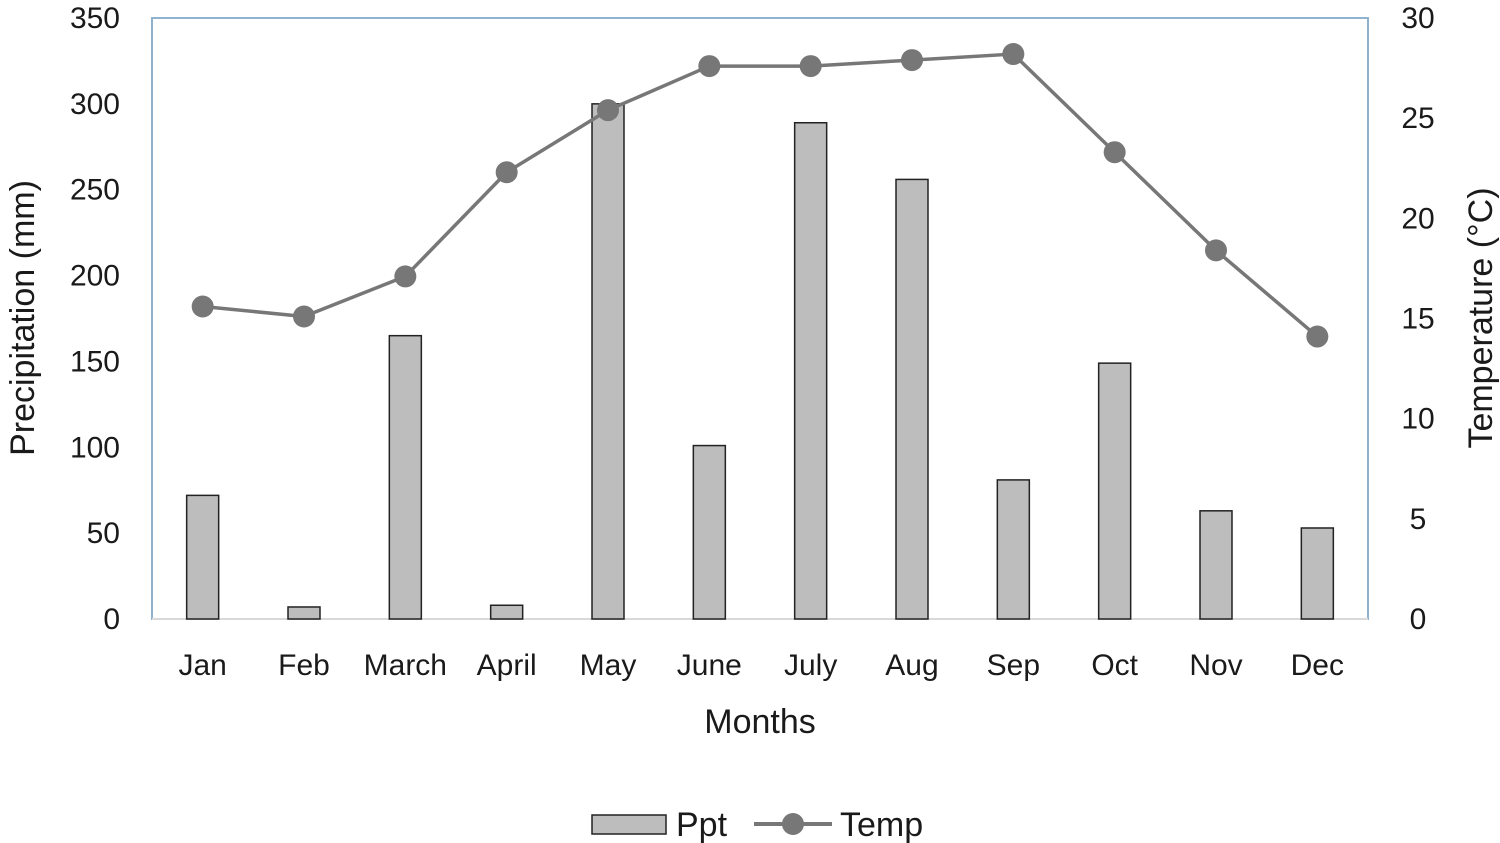 The image size is (1500, 843). What do you see at coordinates (103, 533) in the screenshot?
I see `y-tick-label: 50` at bounding box center [103, 533].